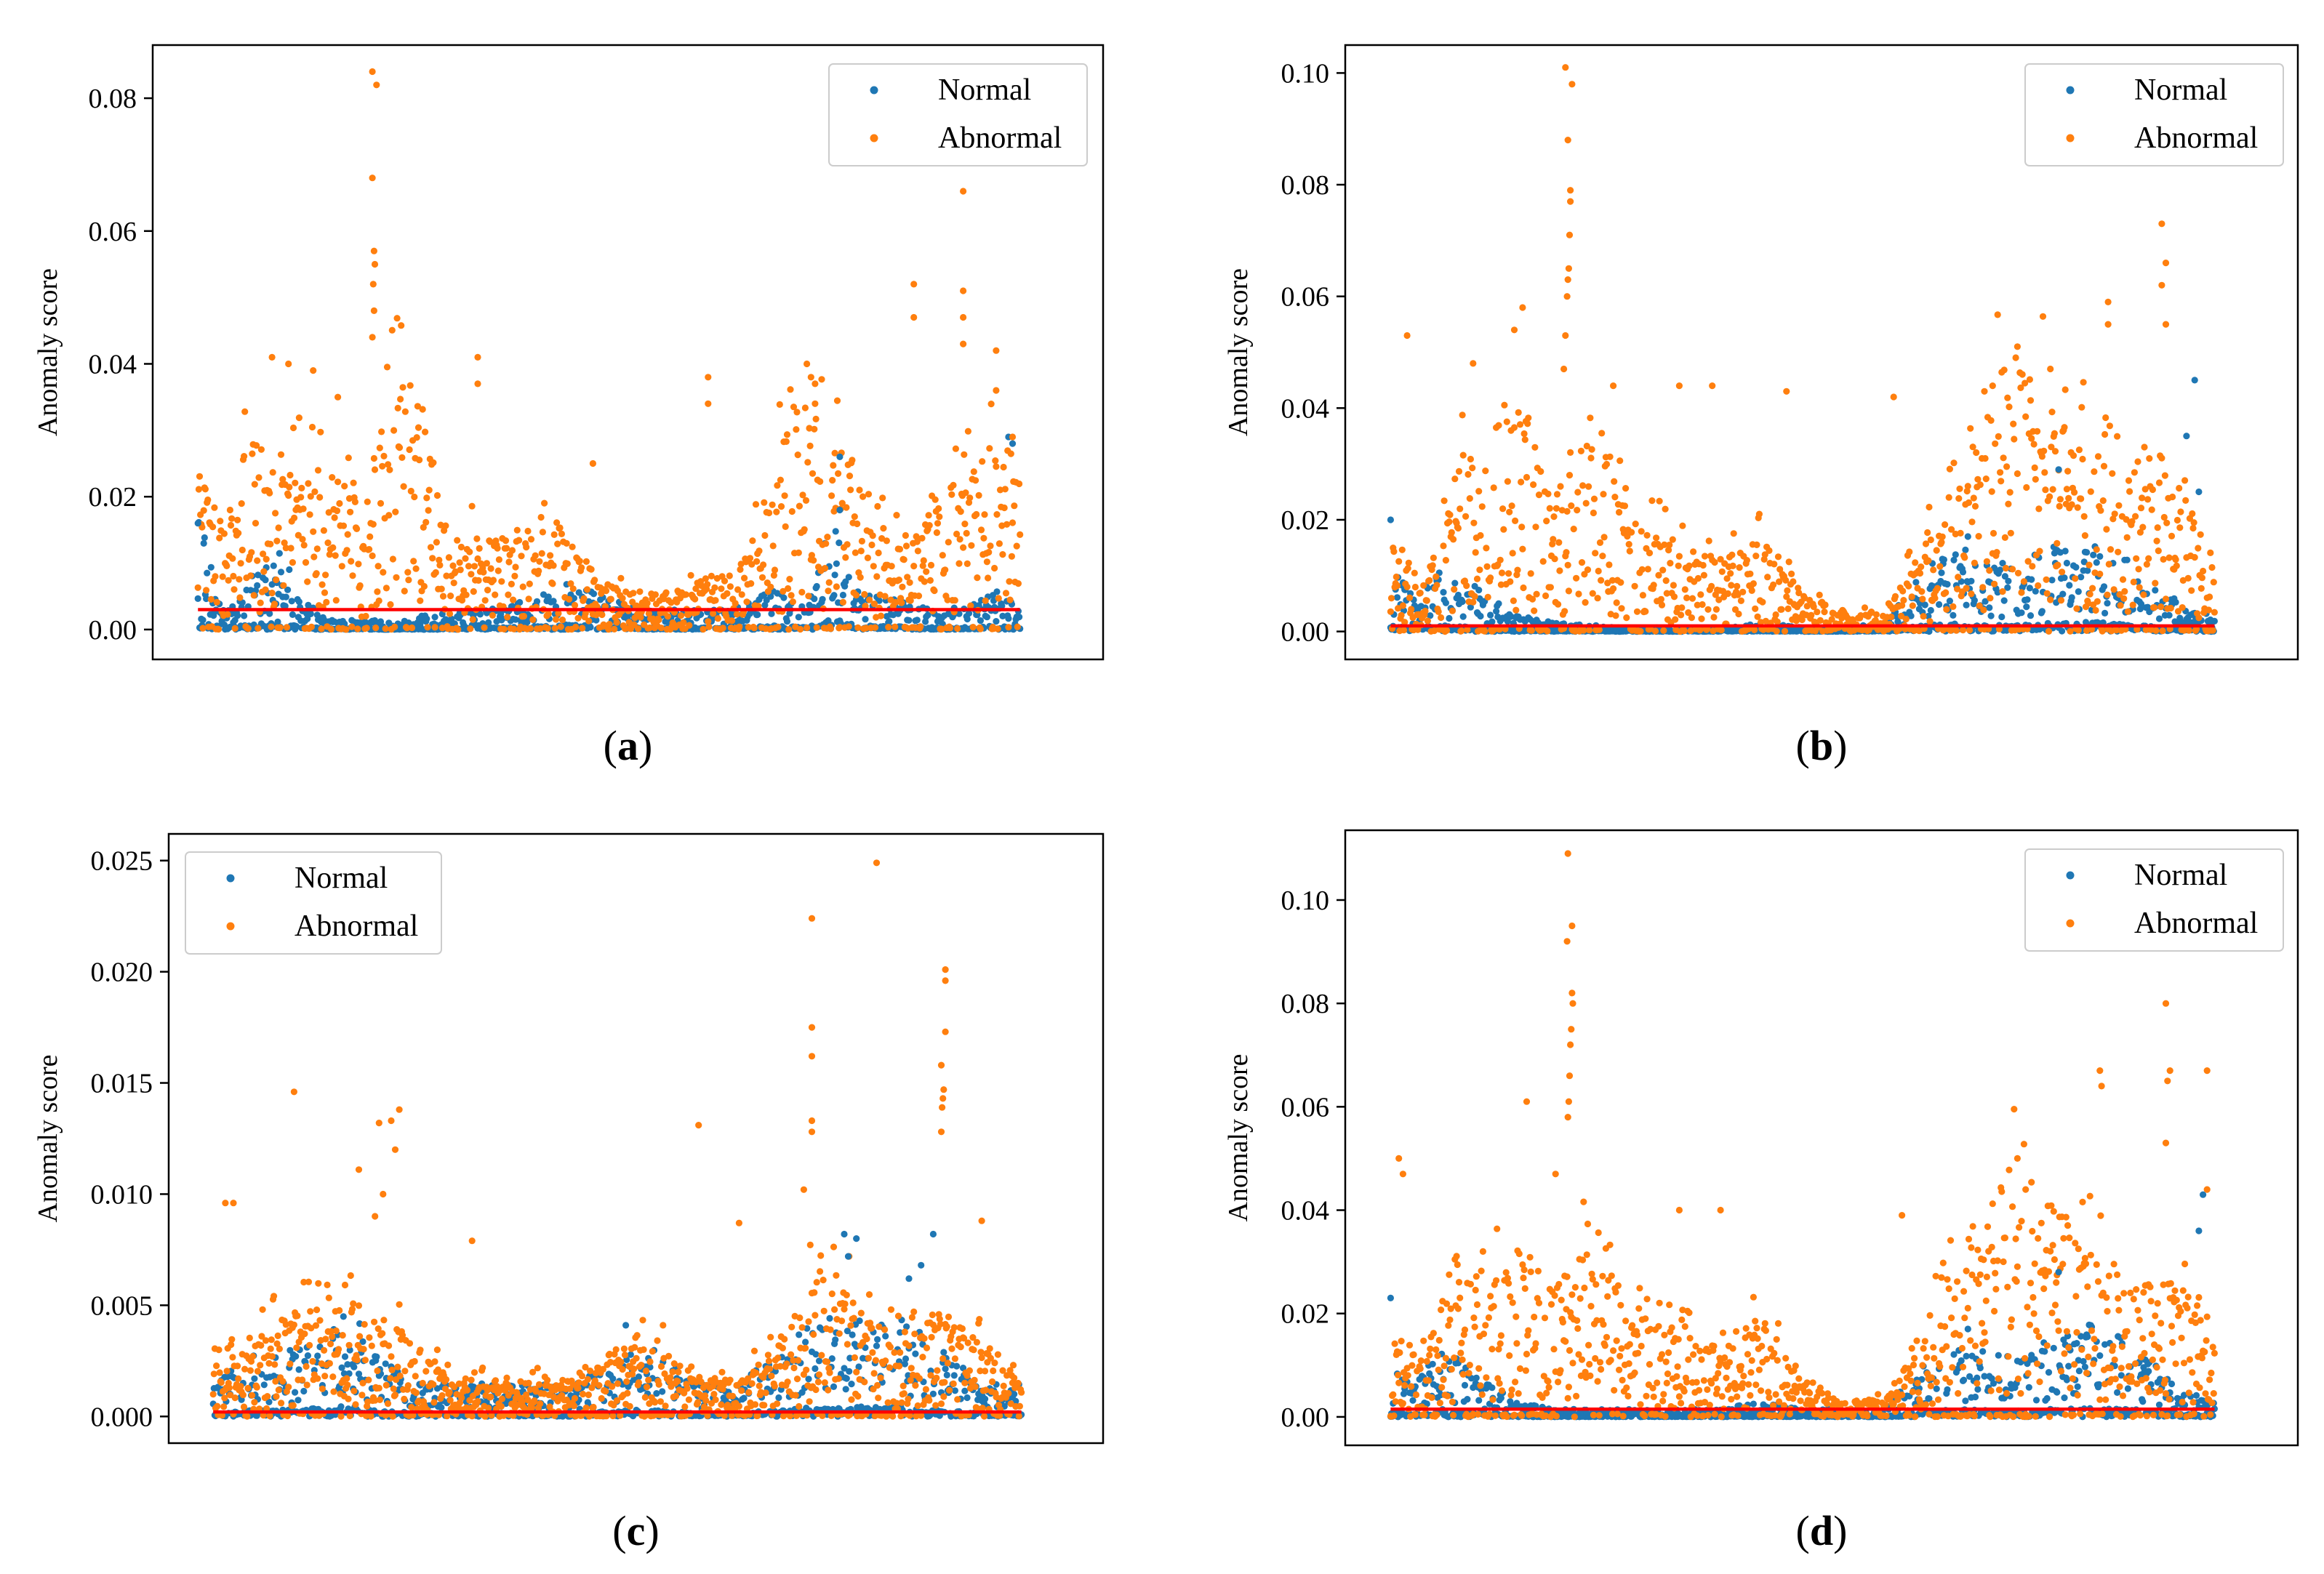 Image resolution: width=2324 pixels, height=1574 pixels. Describe the element at coordinates (2196, 138) in the screenshot. I see `legend-label: Abnormal` at that location.